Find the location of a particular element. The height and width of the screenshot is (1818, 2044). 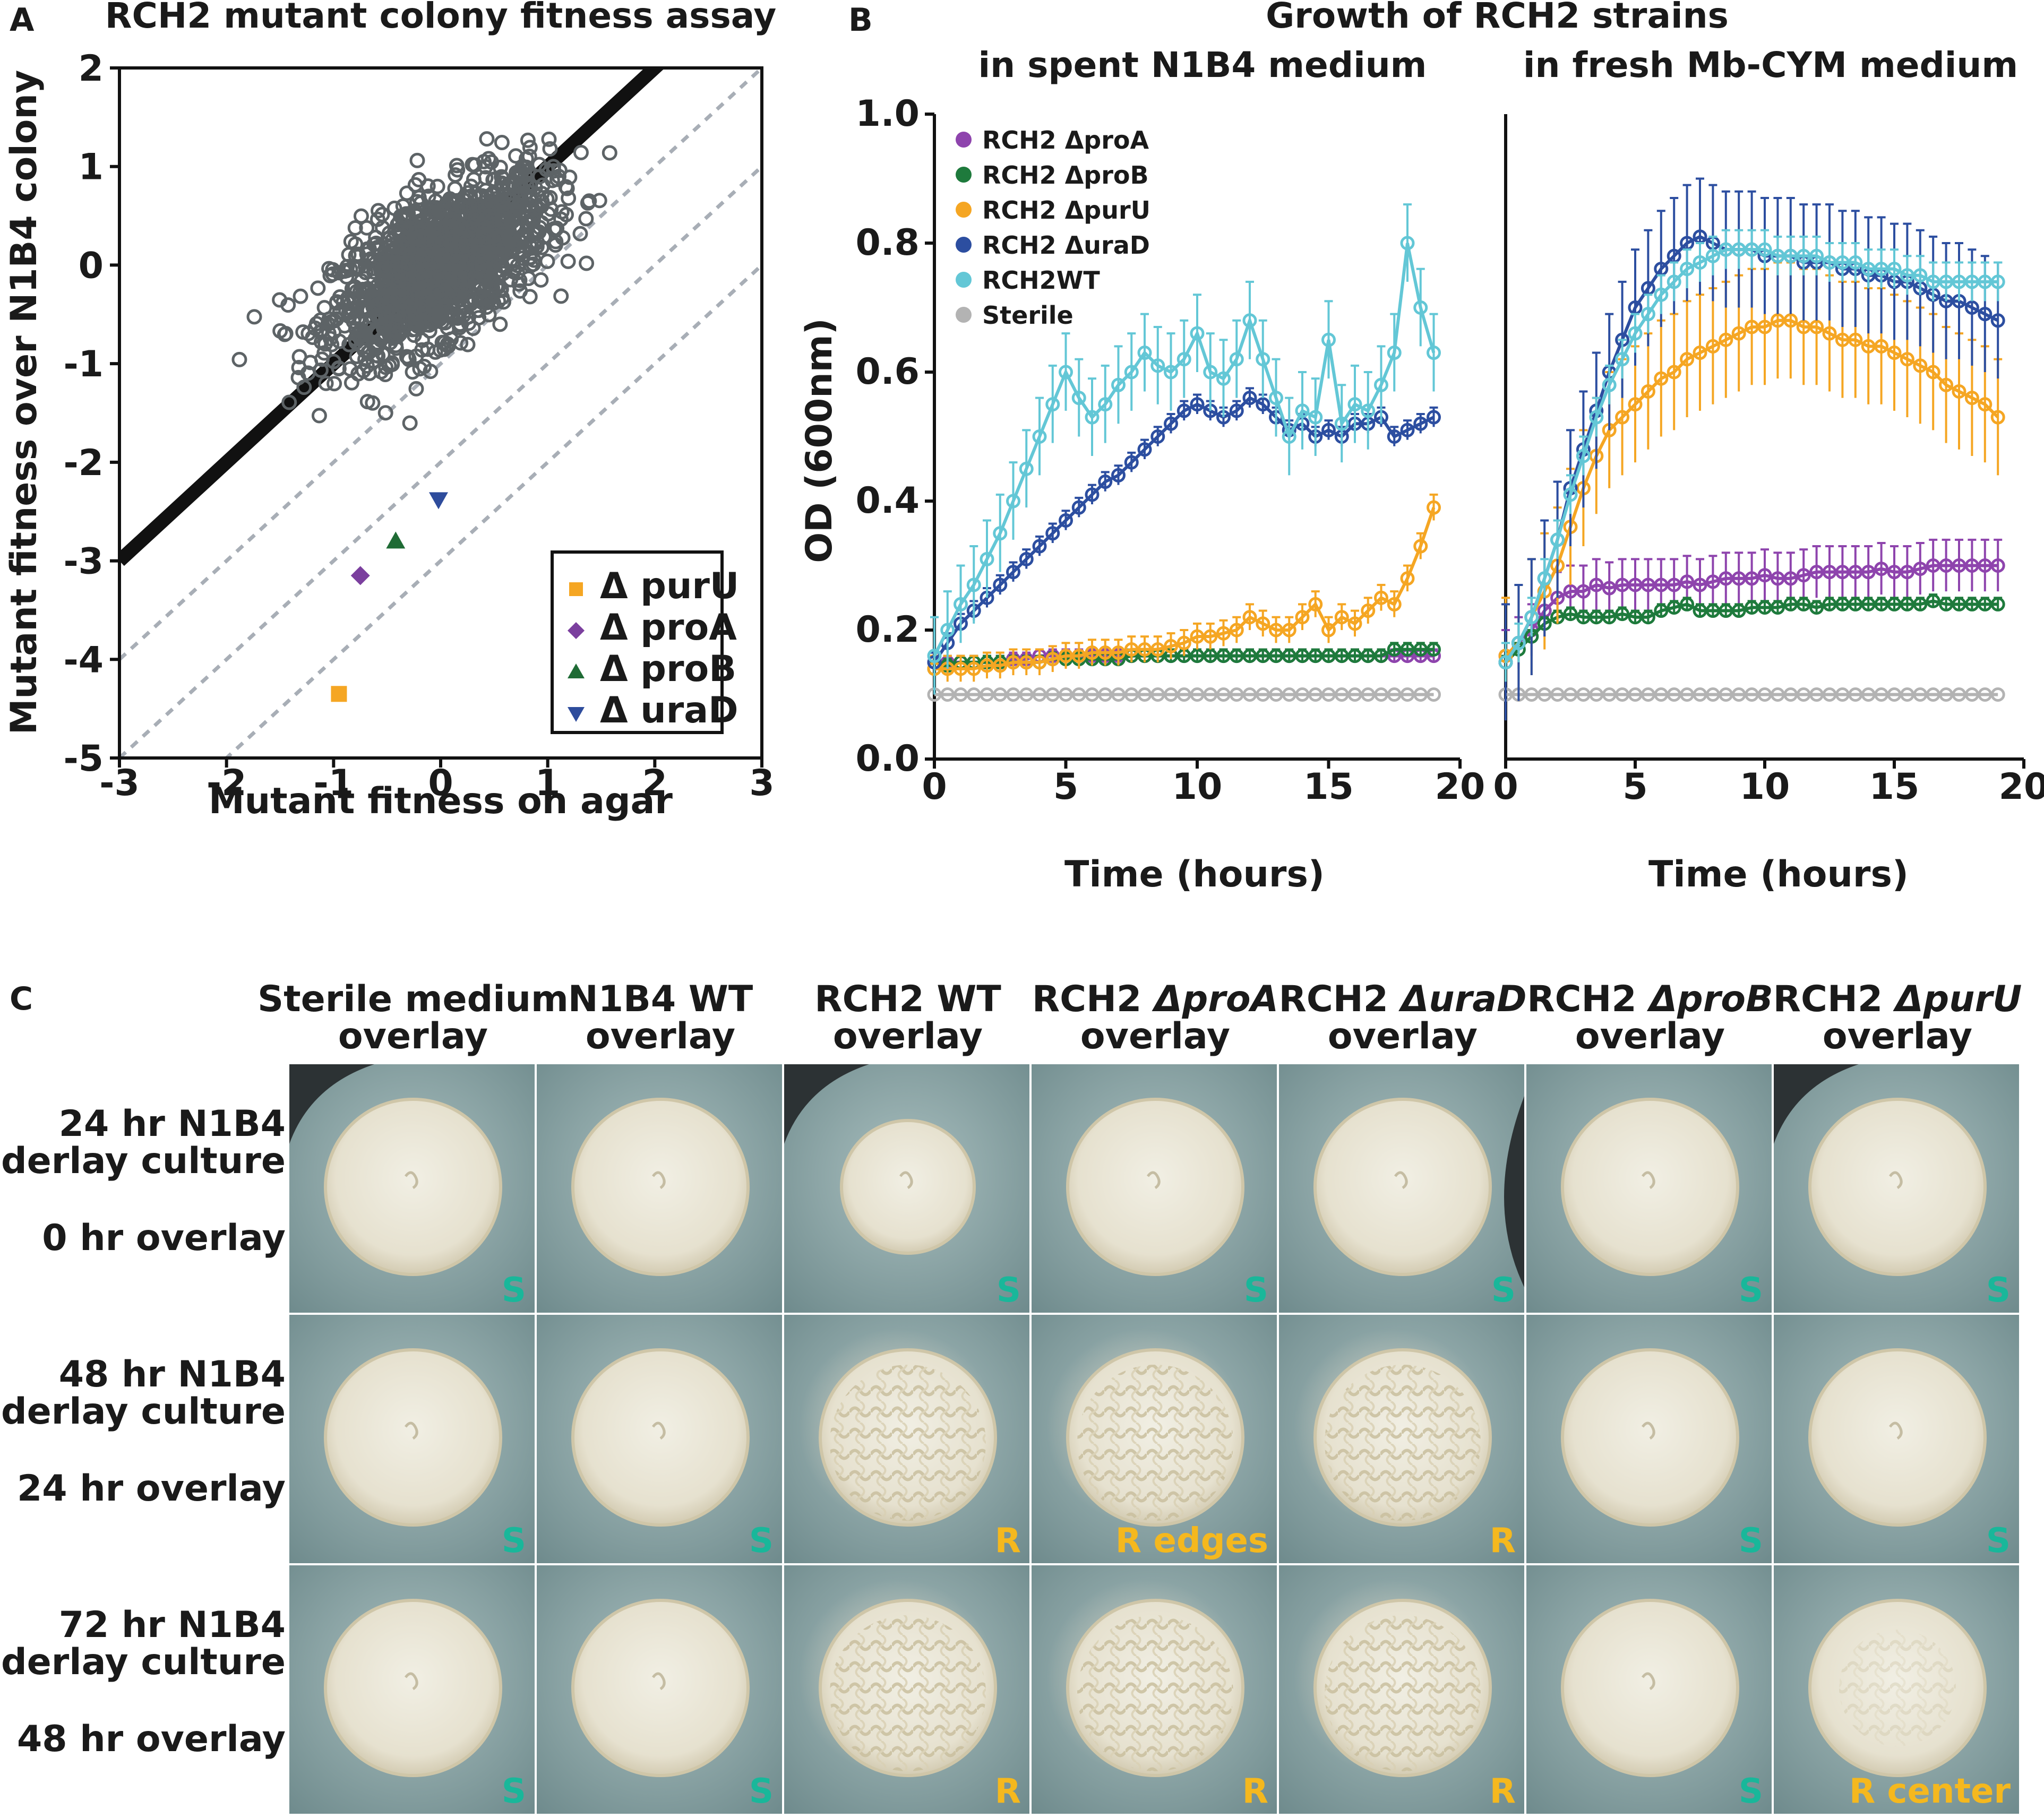

series-rch2wt is located at coordinates (1184, 449).